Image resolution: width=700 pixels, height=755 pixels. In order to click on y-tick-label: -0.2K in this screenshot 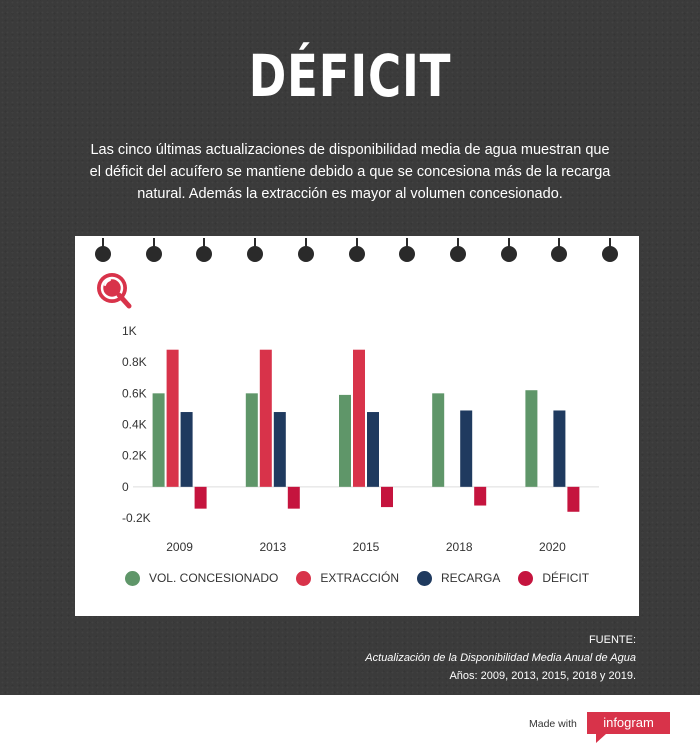, I will do `click(136, 518)`.